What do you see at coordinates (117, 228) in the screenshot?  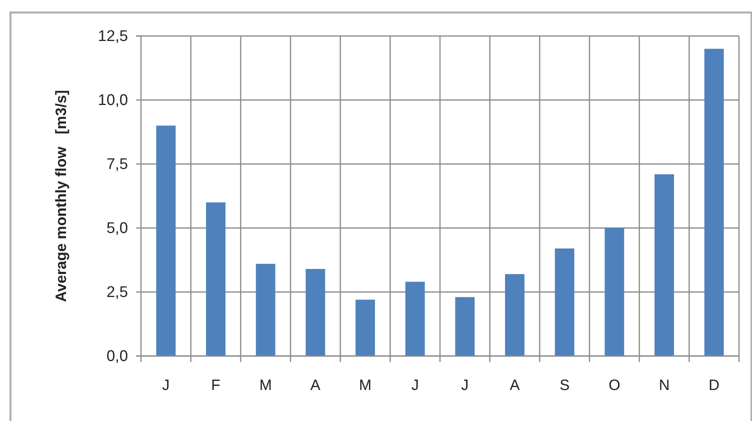 I see `y-tick-label: 5,0` at bounding box center [117, 228].